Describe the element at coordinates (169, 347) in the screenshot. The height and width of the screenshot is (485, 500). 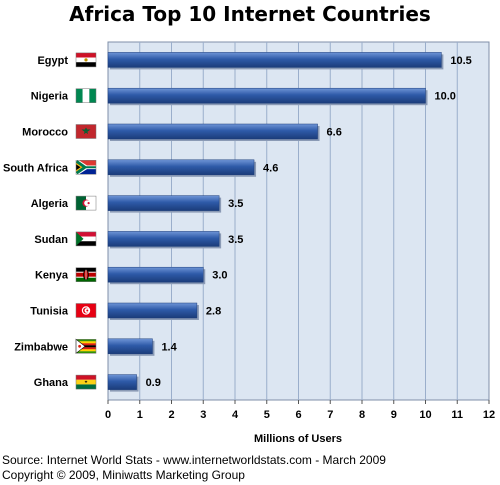
I see `data-label: 1.4` at that location.